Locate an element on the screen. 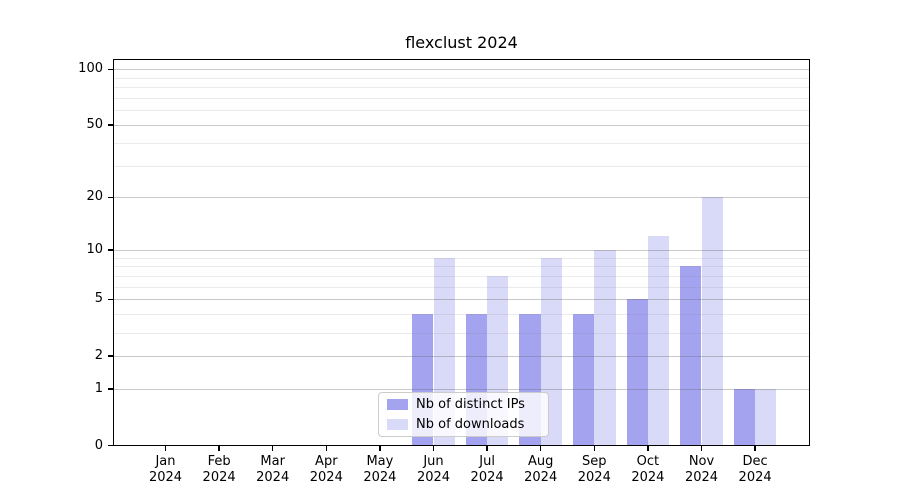 The image size is (900, 500). legend-item-distinct-ips: Nb of distinct IPs is located at coordinates (463, 405).